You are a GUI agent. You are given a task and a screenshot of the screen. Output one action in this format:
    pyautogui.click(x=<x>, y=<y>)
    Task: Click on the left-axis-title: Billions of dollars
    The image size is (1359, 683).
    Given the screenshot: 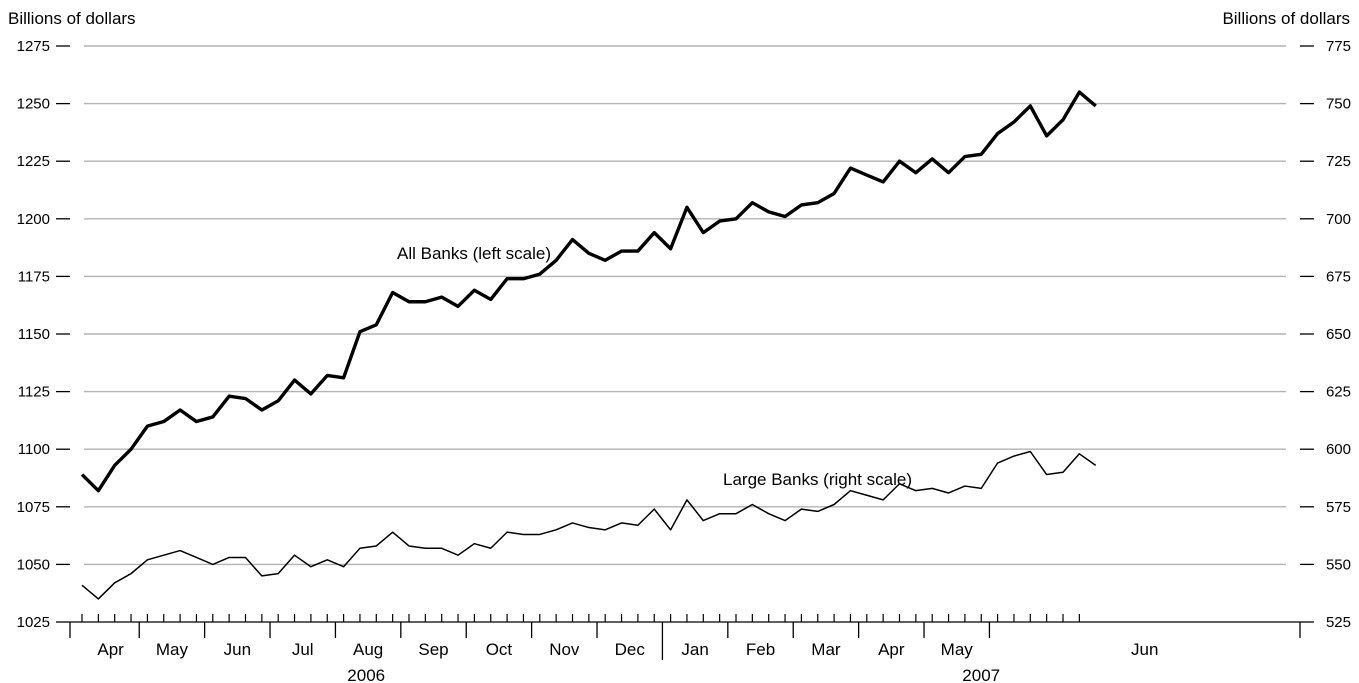 What is the action you would take?
    pyautogui.click(x=72, y=18)
    